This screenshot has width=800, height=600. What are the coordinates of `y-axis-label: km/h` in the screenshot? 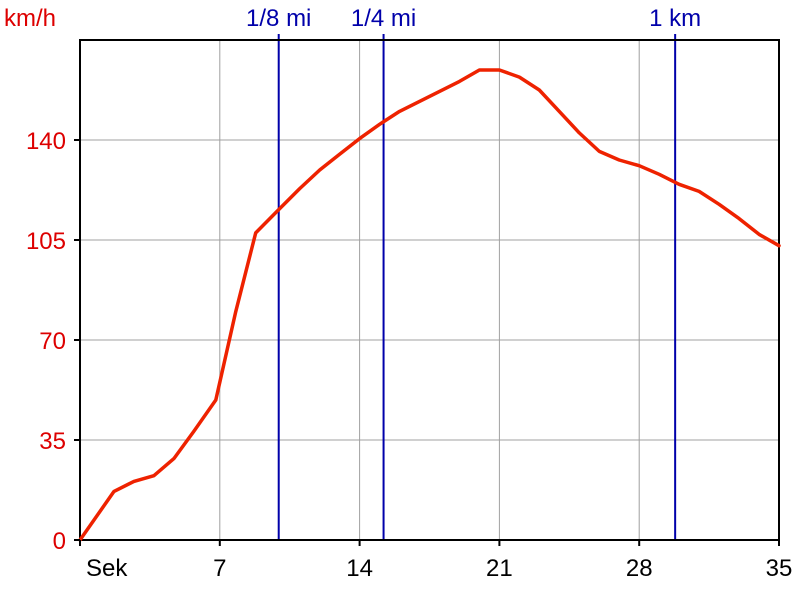 It's located at (30, 18).